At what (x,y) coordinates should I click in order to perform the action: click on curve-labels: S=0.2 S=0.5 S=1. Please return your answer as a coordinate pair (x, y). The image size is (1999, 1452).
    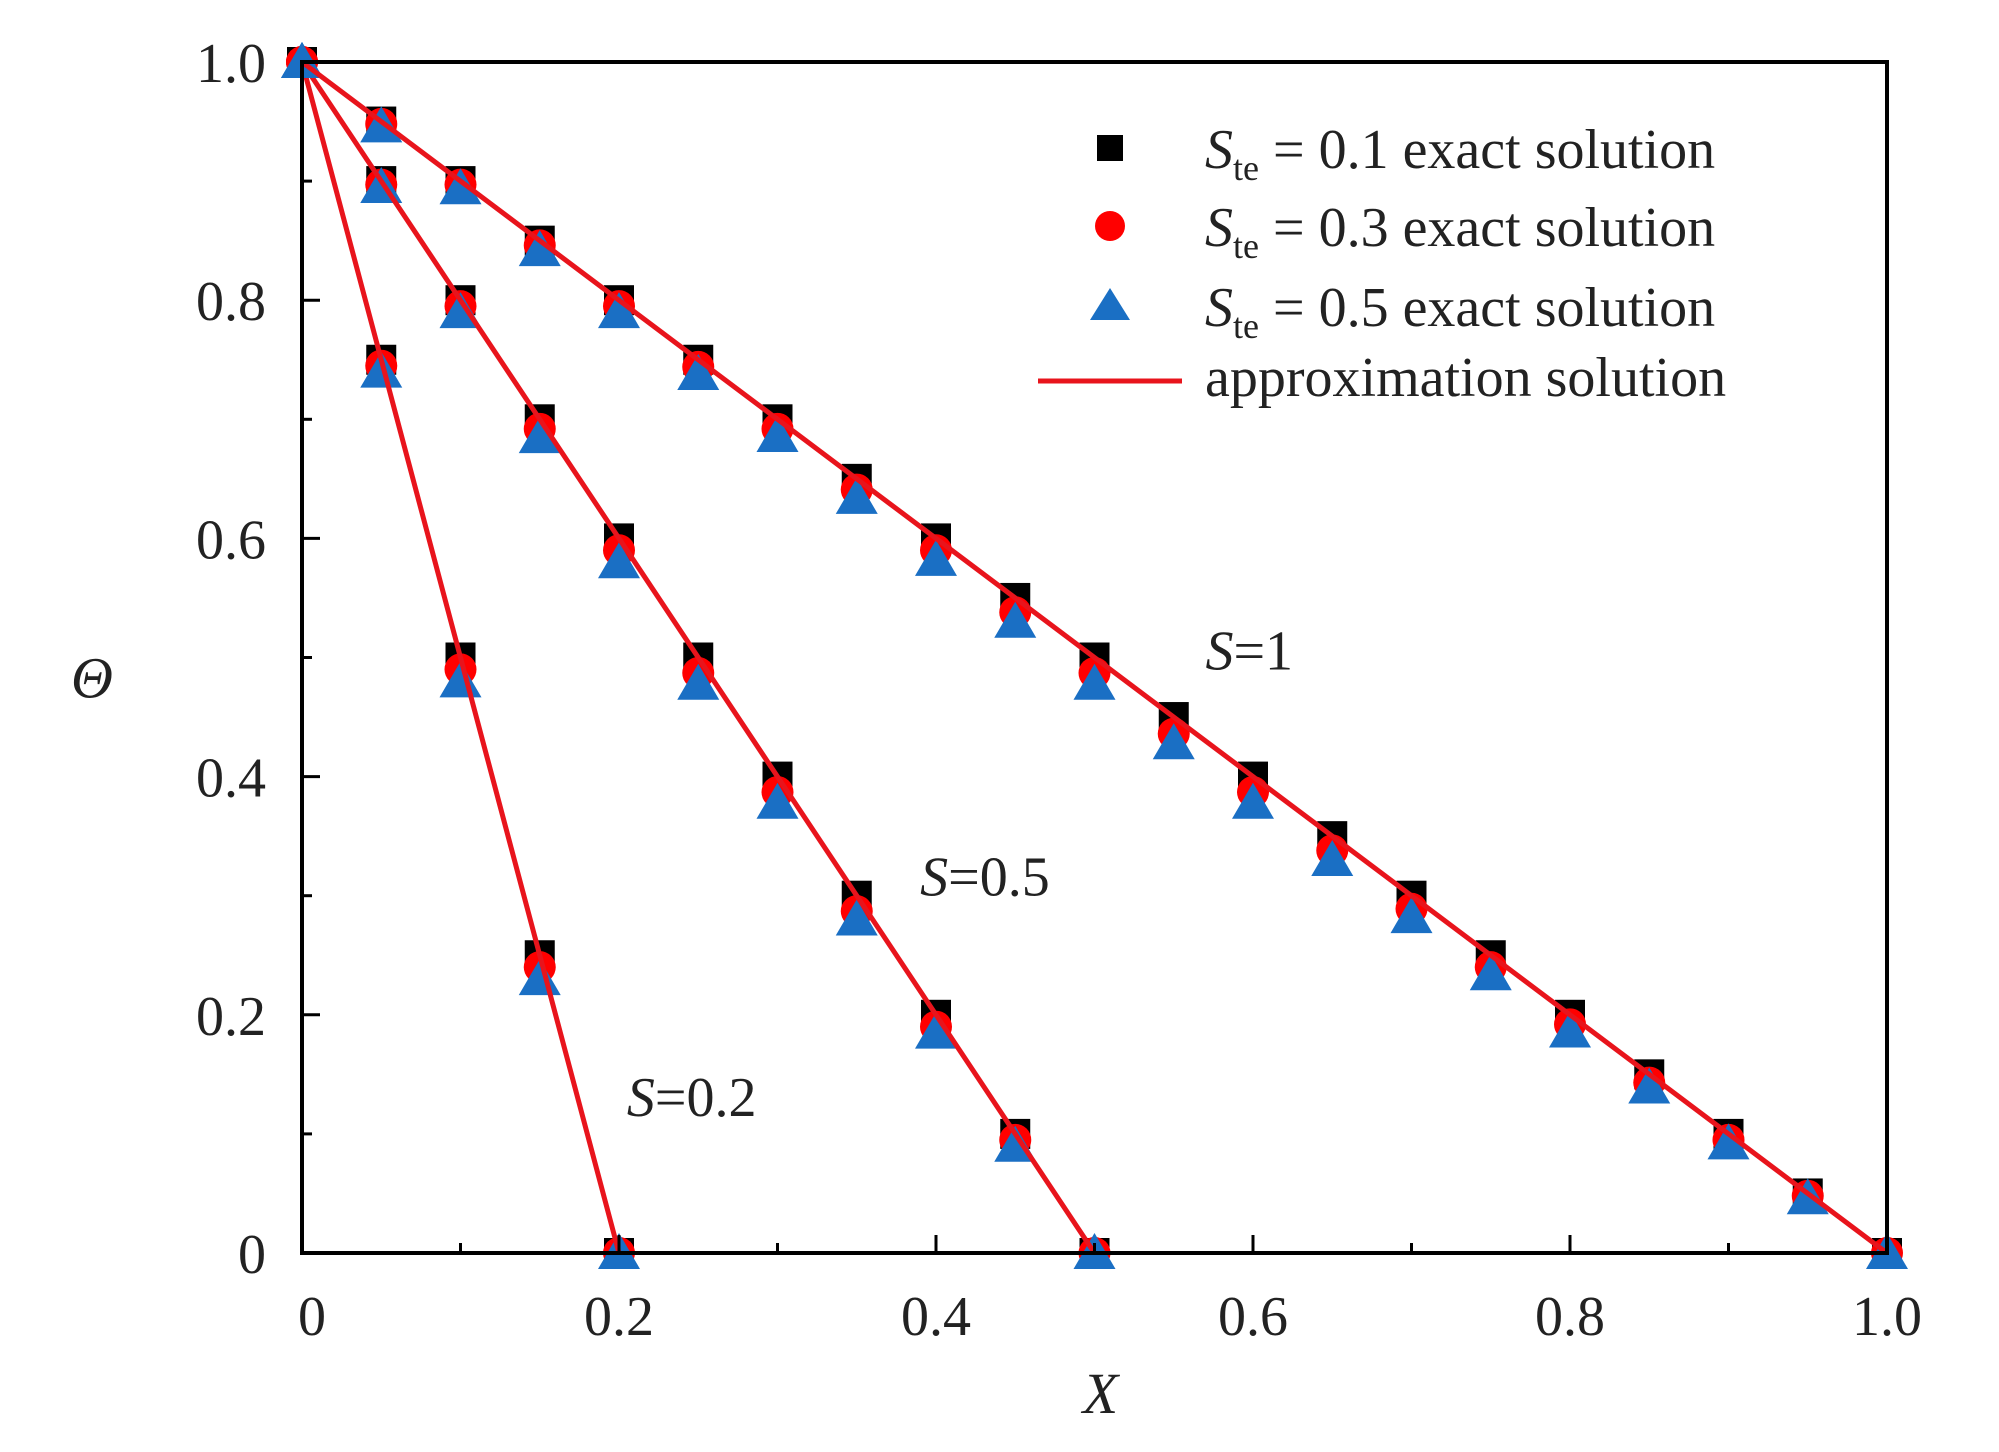
    Looking at the image, I should click on (960, 874).